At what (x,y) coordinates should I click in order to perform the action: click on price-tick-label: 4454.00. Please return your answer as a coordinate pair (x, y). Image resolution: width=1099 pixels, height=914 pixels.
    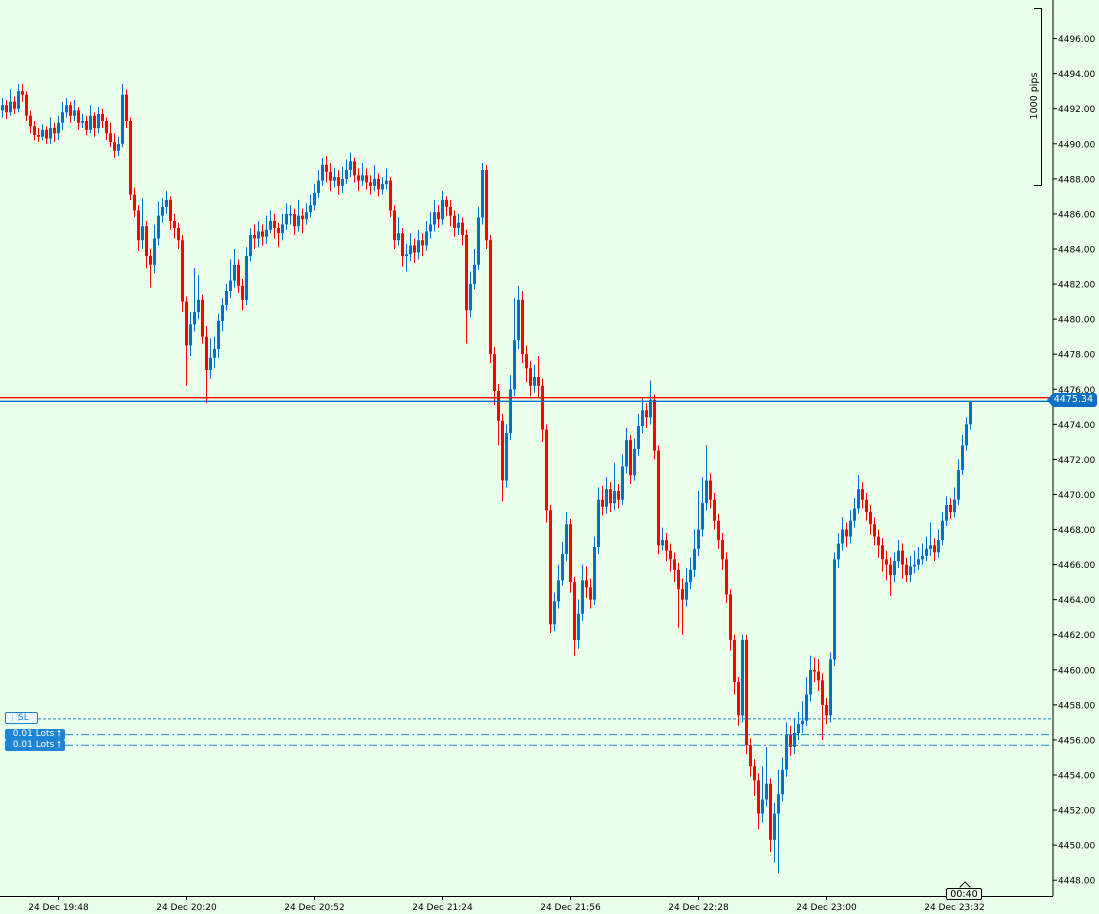
    Looking at the image, I should click on (1076, 777).